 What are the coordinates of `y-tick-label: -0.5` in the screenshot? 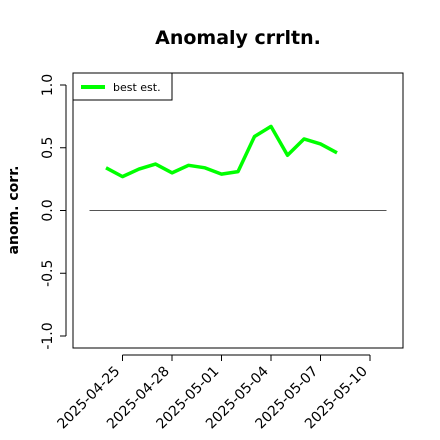 It's located at (48, 273).